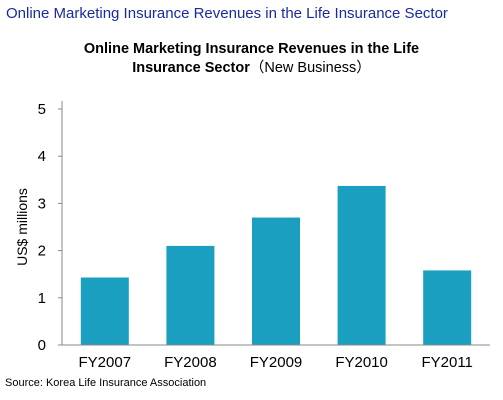  What do you see at coordinates (42, 156) in the screenshot?
I see `y-tick-label: 4` at bounding box center [42, 156].